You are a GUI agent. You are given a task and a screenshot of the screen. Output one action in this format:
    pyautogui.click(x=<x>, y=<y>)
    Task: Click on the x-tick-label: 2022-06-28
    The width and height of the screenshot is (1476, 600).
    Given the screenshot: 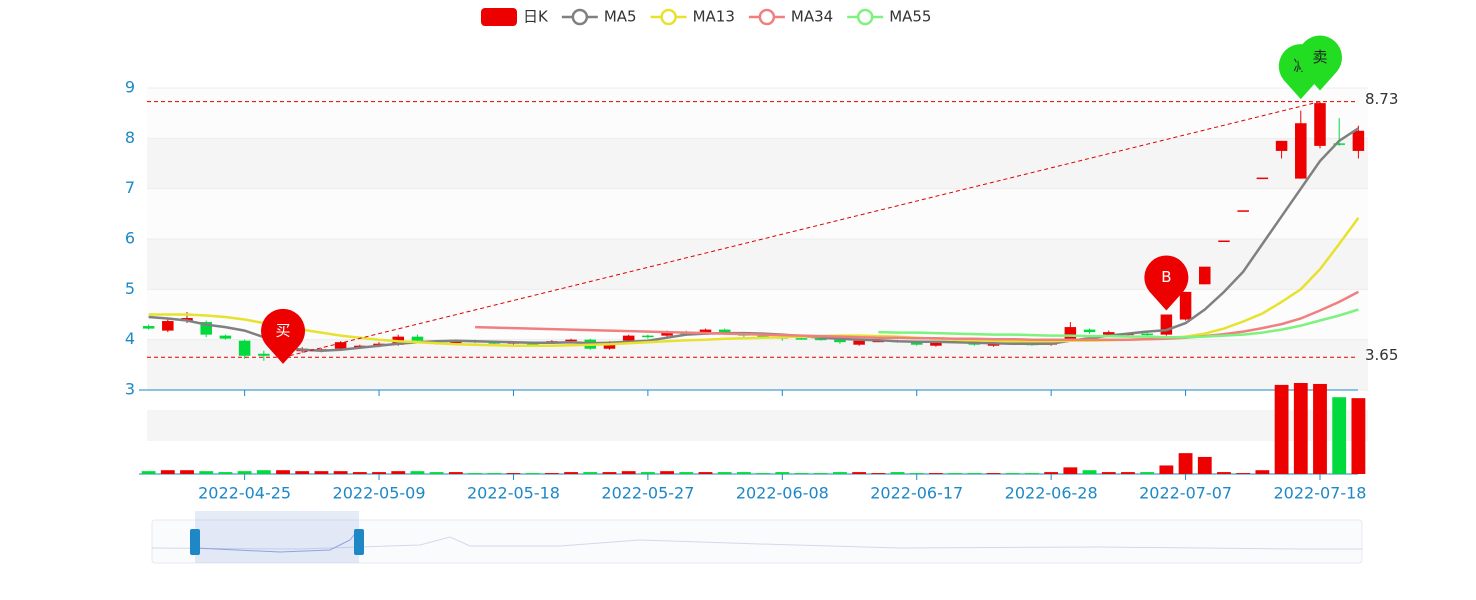 What is the action you would take?
    pyautogui.click(x=1051, y=493)
    